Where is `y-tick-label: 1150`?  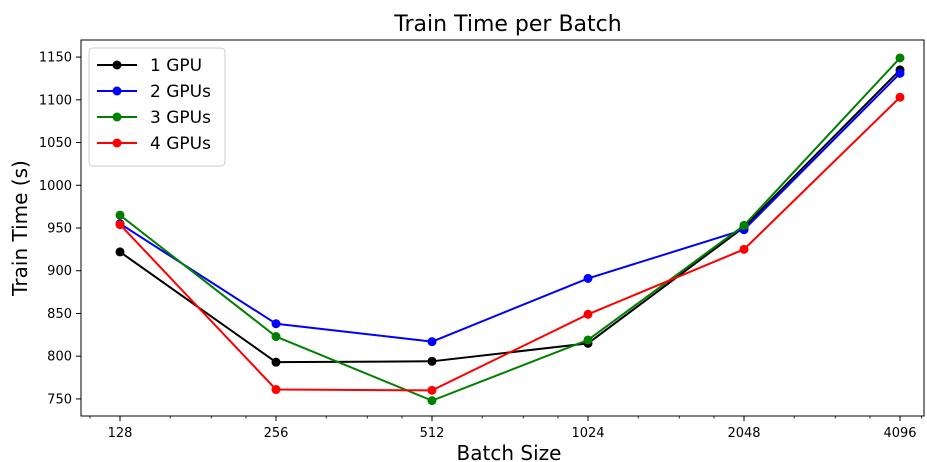 y-tick-label: 1150 is located at coordinates (55, 58).